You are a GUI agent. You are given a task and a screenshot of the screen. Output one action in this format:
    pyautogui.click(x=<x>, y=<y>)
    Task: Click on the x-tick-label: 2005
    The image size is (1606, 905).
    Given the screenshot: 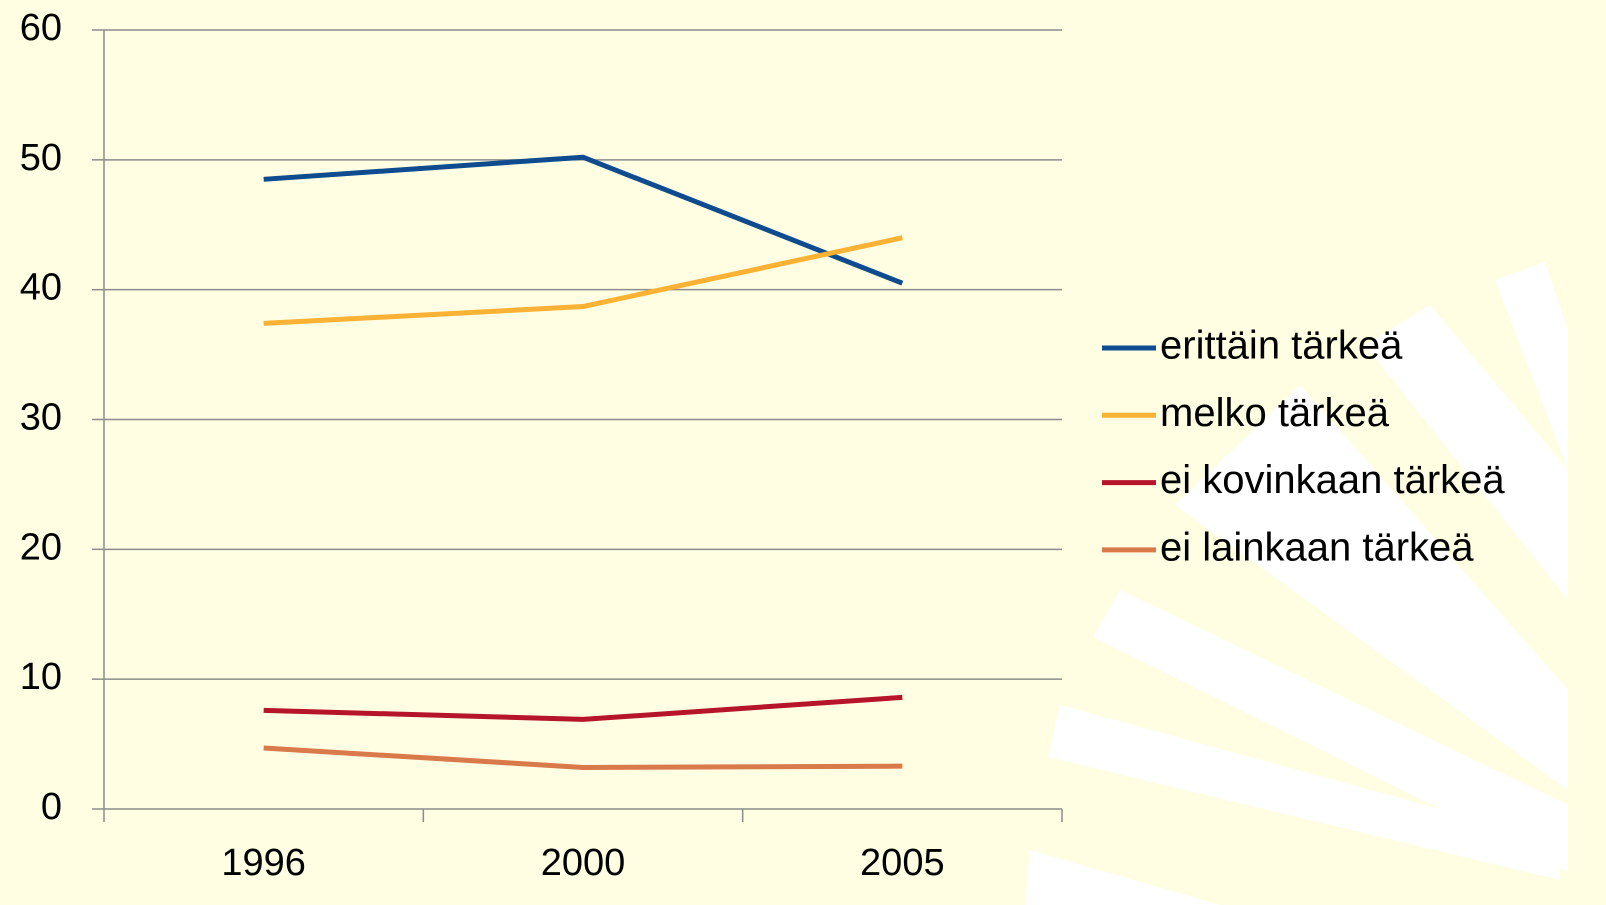 What is the action you would take?
    pyautogui.click(x=902, y=863)
    